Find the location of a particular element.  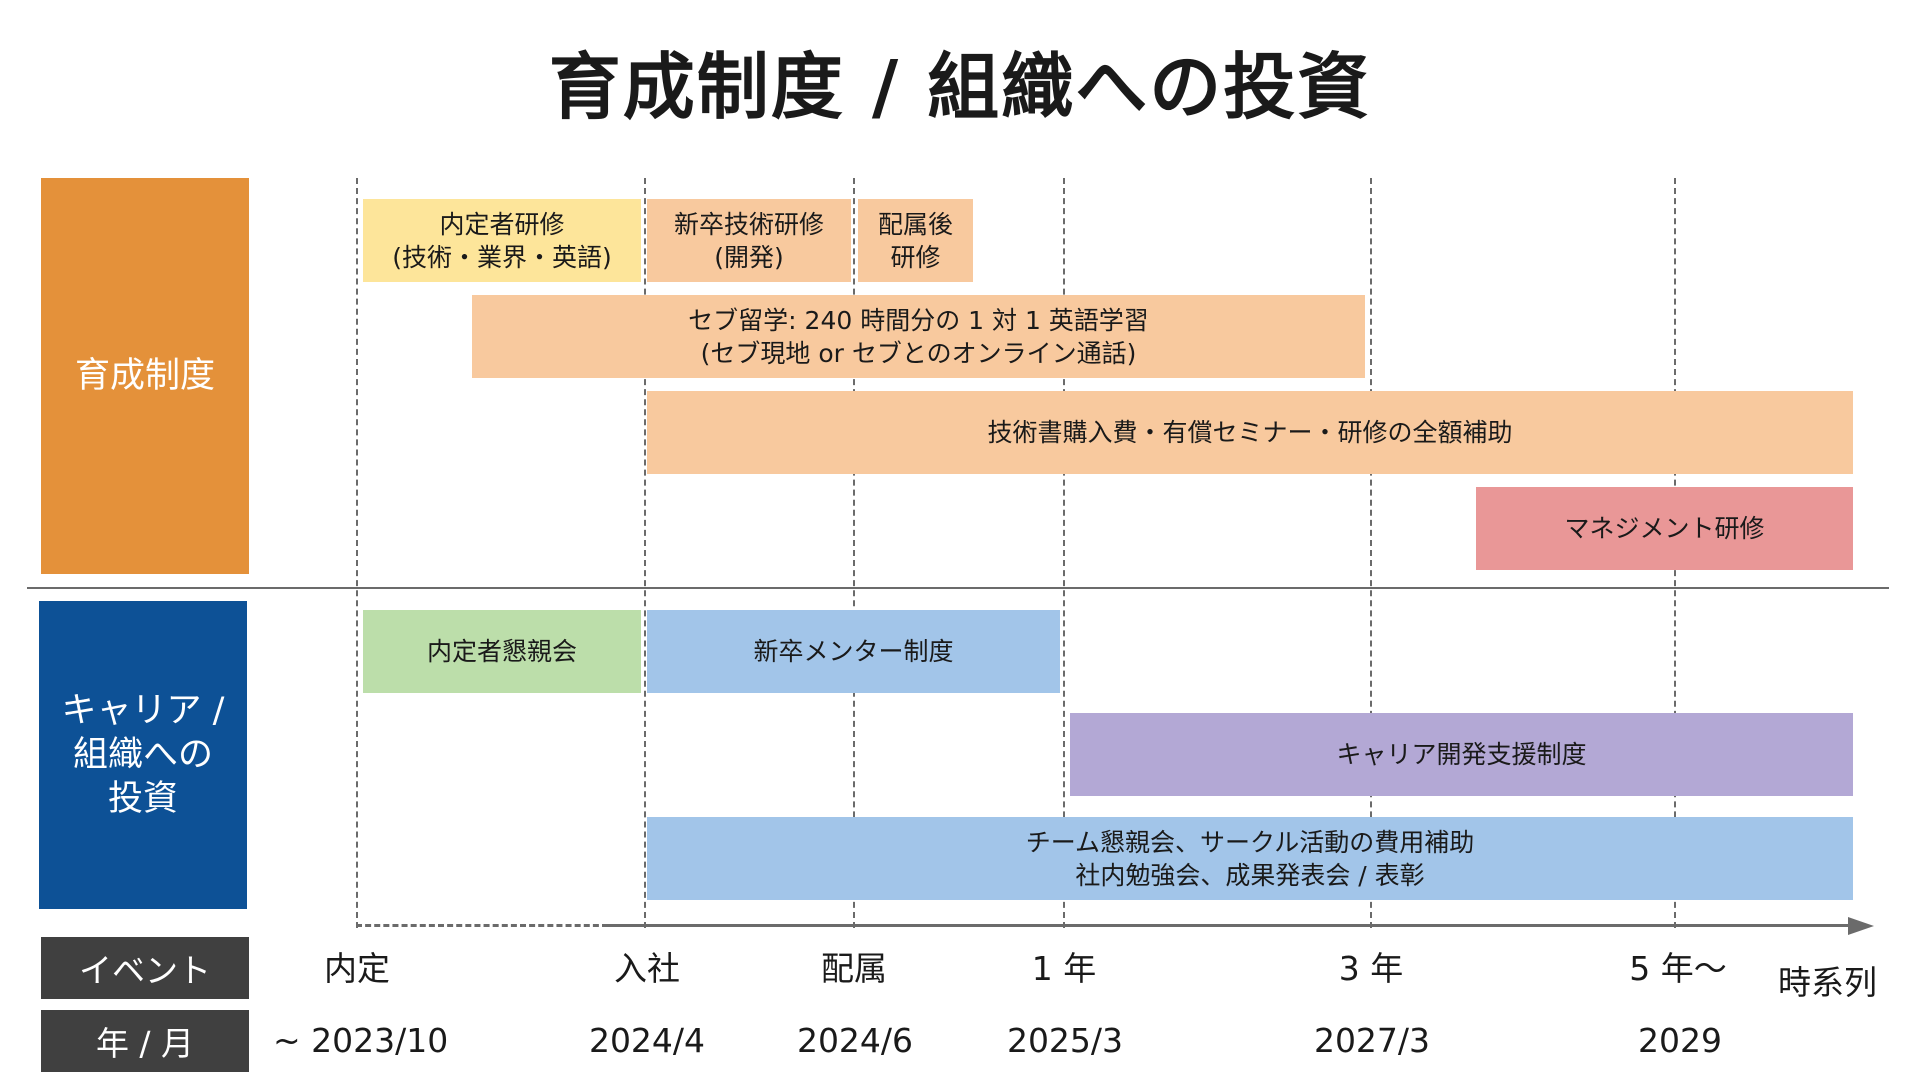

date-label: ~ 2023/10 is located at coordinates (361, 1040).